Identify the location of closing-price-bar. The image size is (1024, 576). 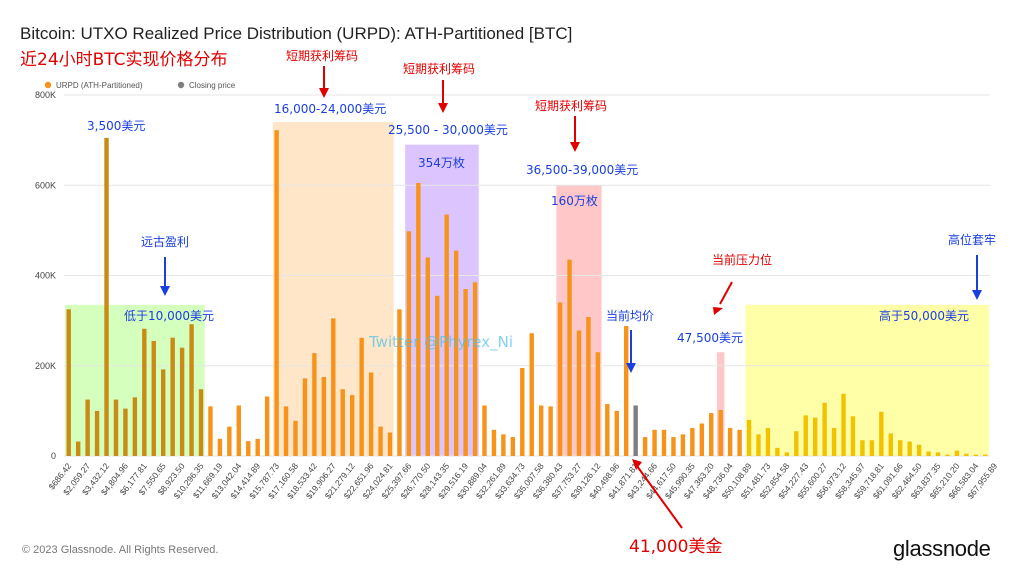
(635, 430).